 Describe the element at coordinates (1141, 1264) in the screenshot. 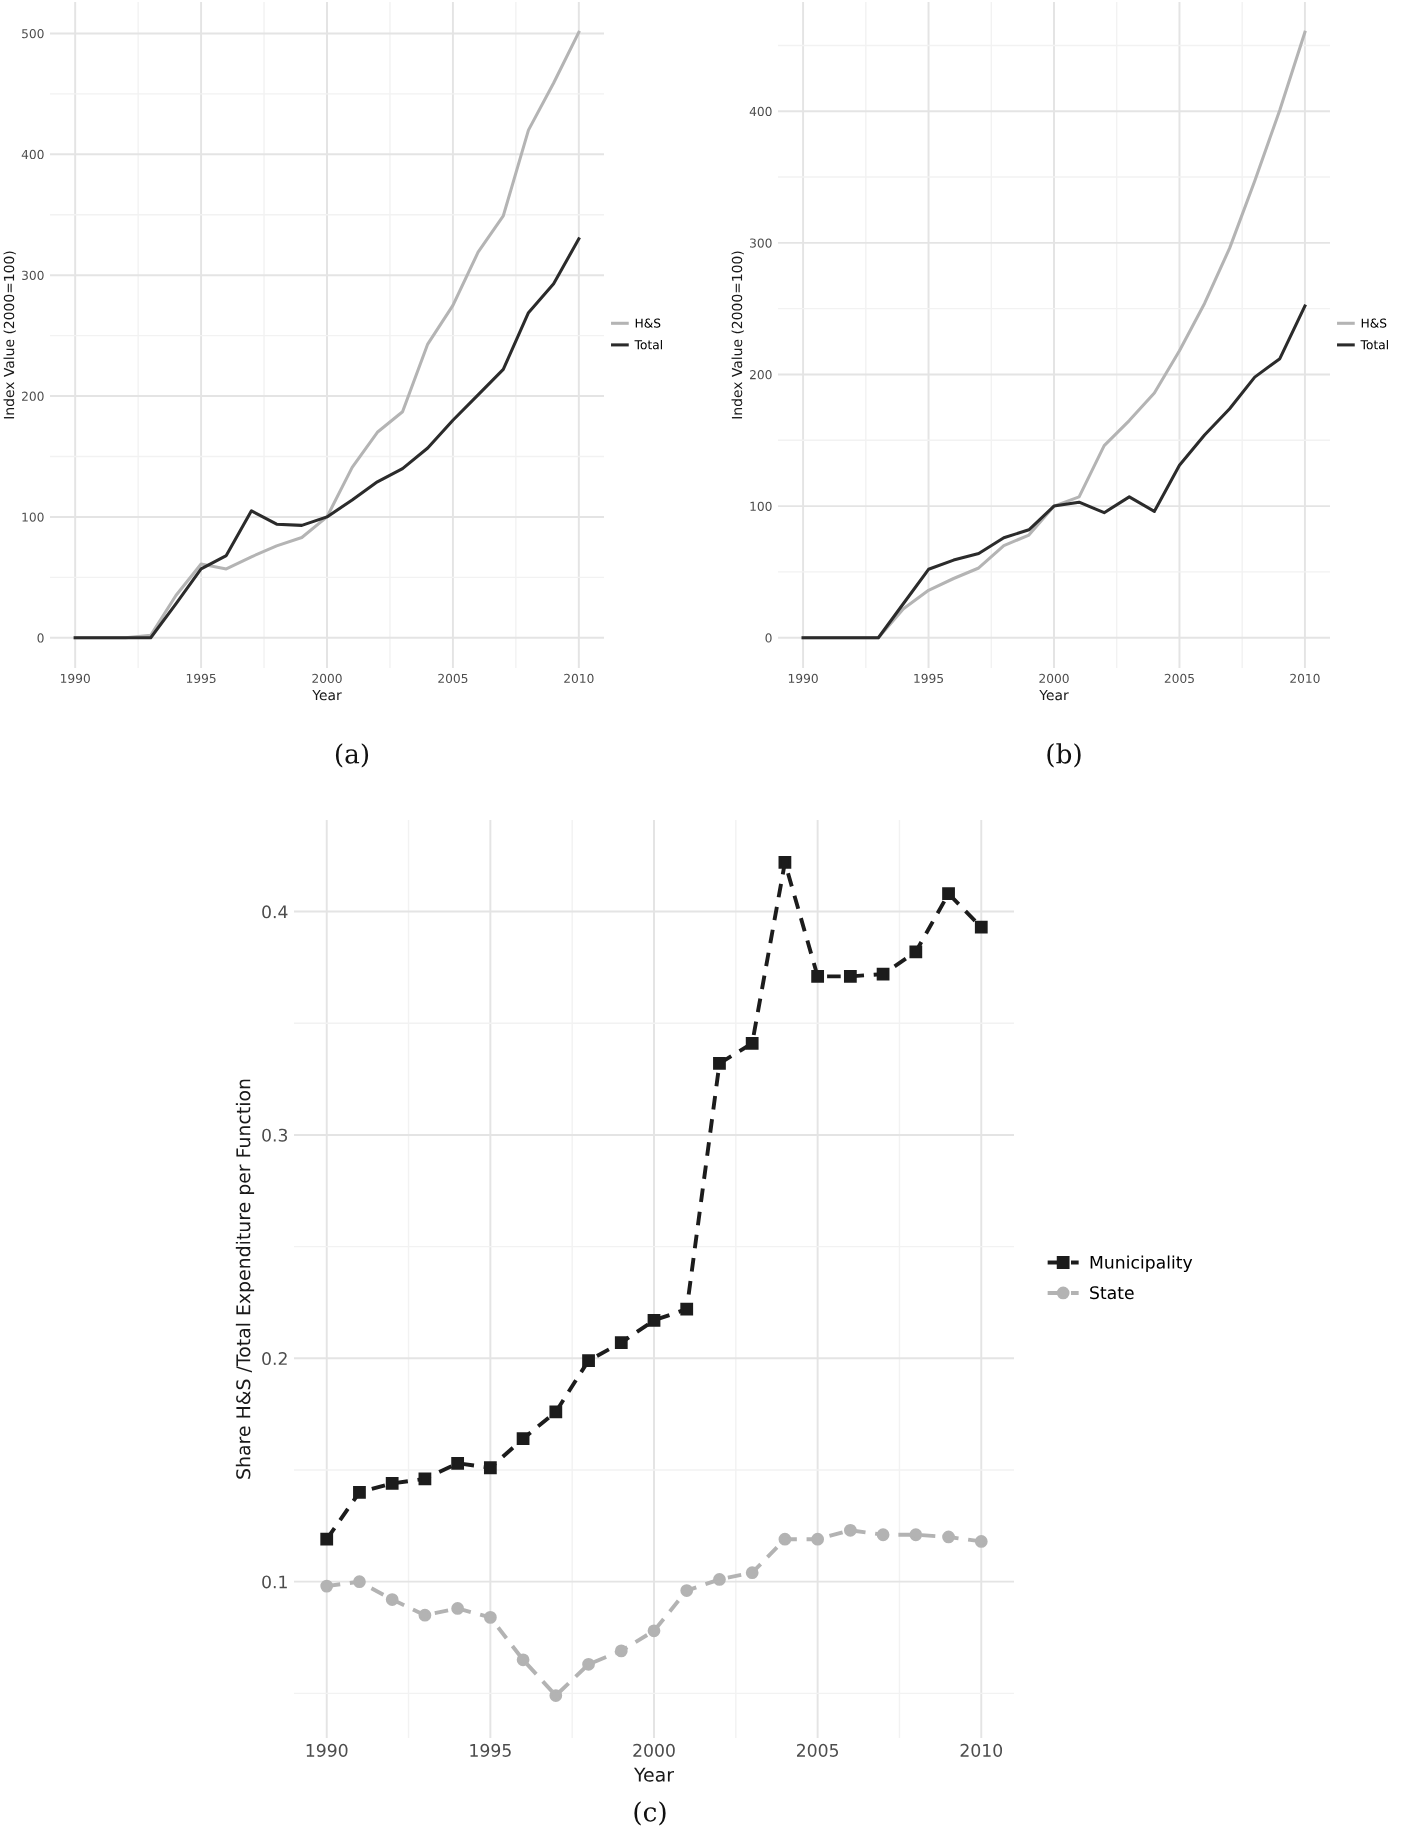

I see `legend-label: Municipality` at that location.